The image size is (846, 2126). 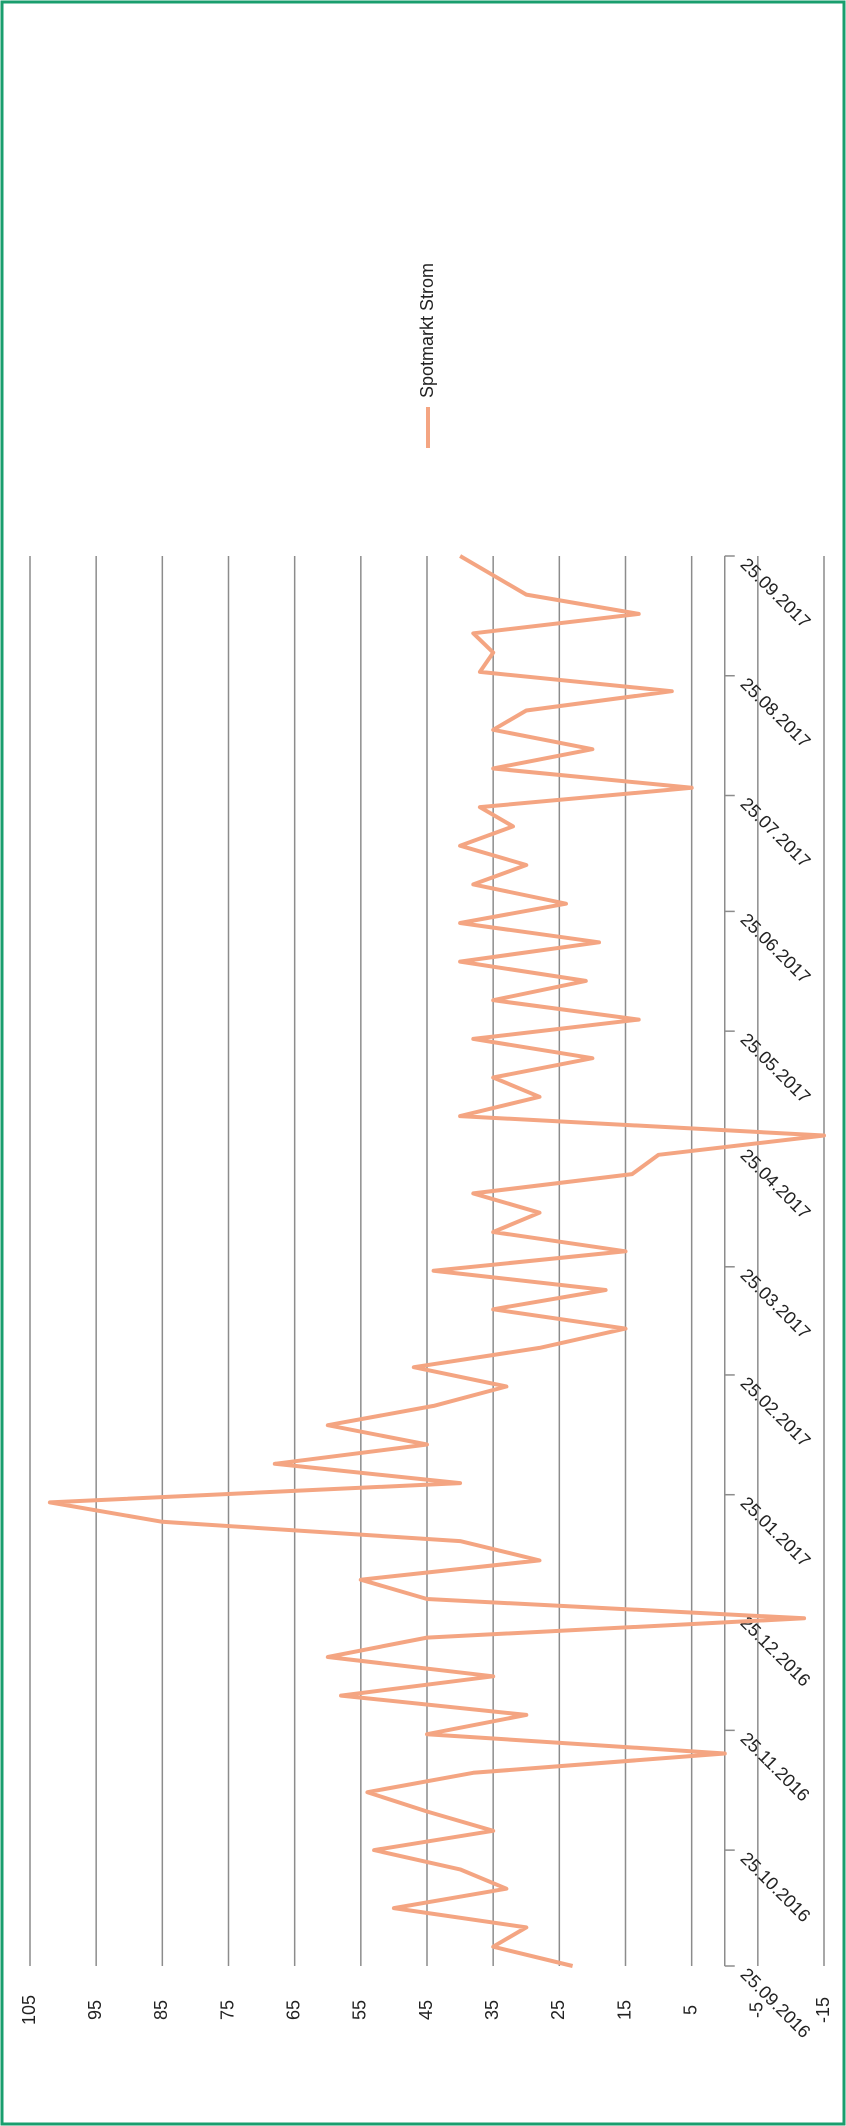 What do you see at coordinates (624, 2010) in the screenshot?
I see `y-tick-label: 15` at bounding box center [624, 2010].